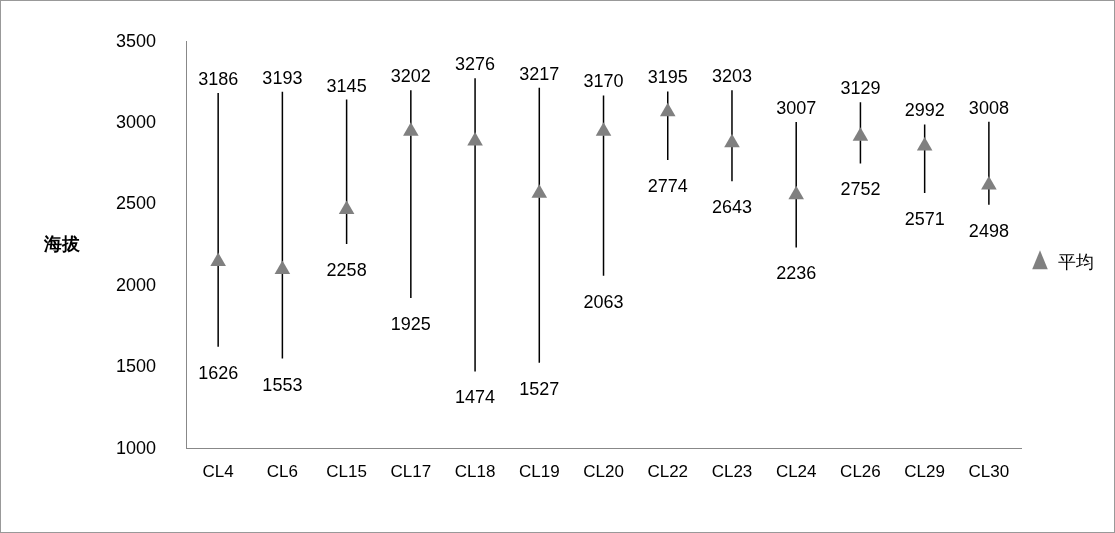  I want to click on annotation: 1474, so click(475, 397).